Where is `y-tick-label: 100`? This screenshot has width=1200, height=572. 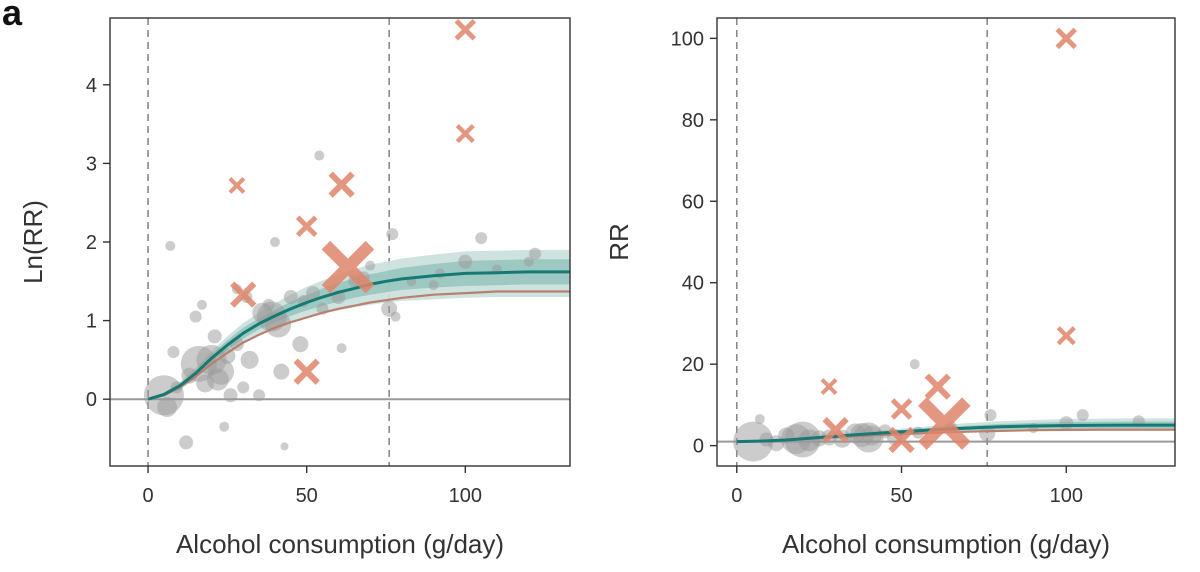
y-tick-label: 100 is located at coordinates (687, 39).